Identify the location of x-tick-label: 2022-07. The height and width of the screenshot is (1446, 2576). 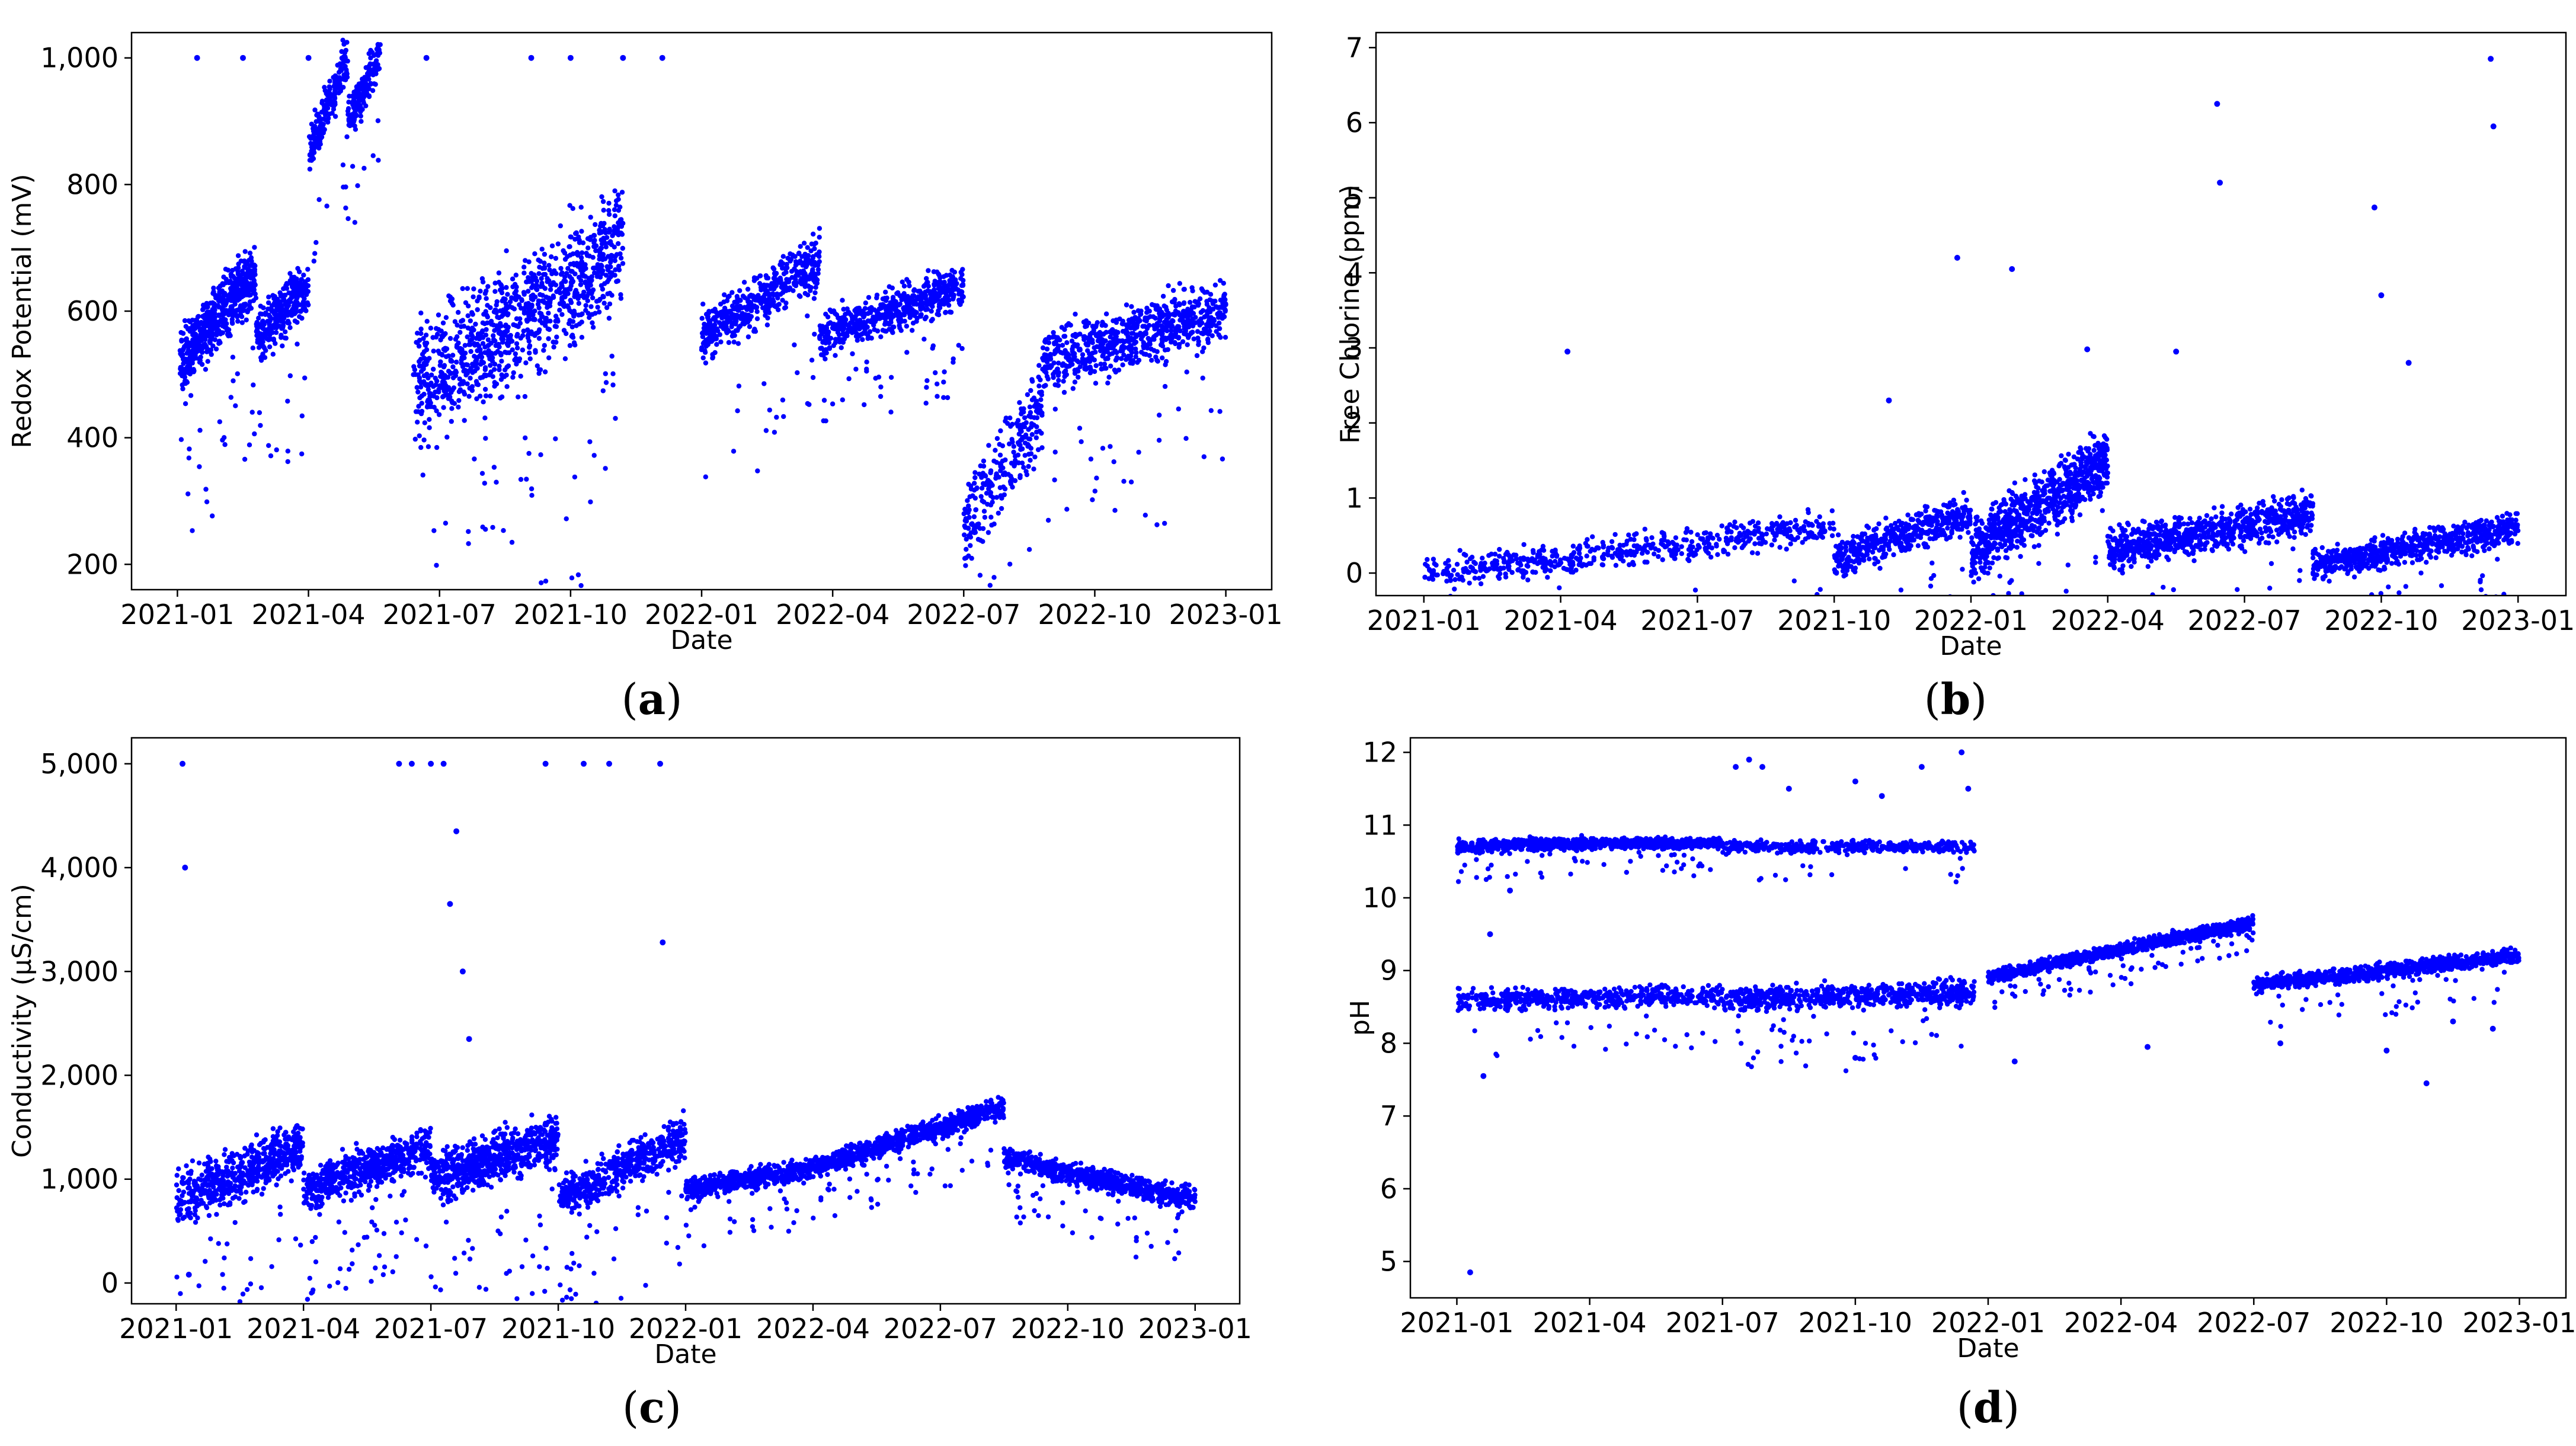
(963, 615).